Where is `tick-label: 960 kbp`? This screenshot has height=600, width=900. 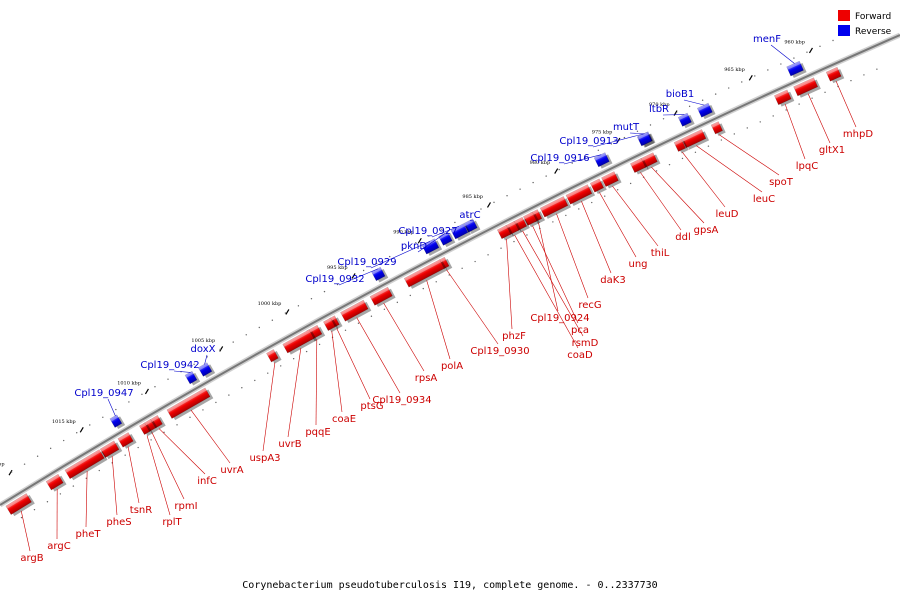
tick-label: 960 kbp is located at coordinates (794, 42).